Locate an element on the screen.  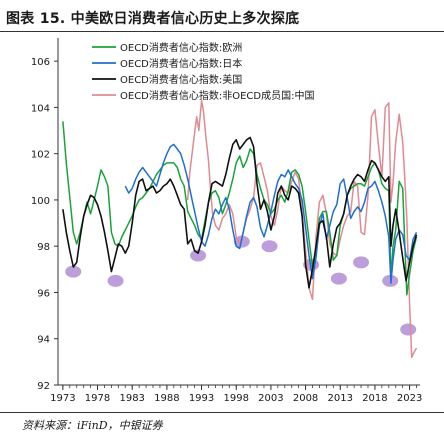
y-tick-label: 102 is located at coordinates (40, 155).